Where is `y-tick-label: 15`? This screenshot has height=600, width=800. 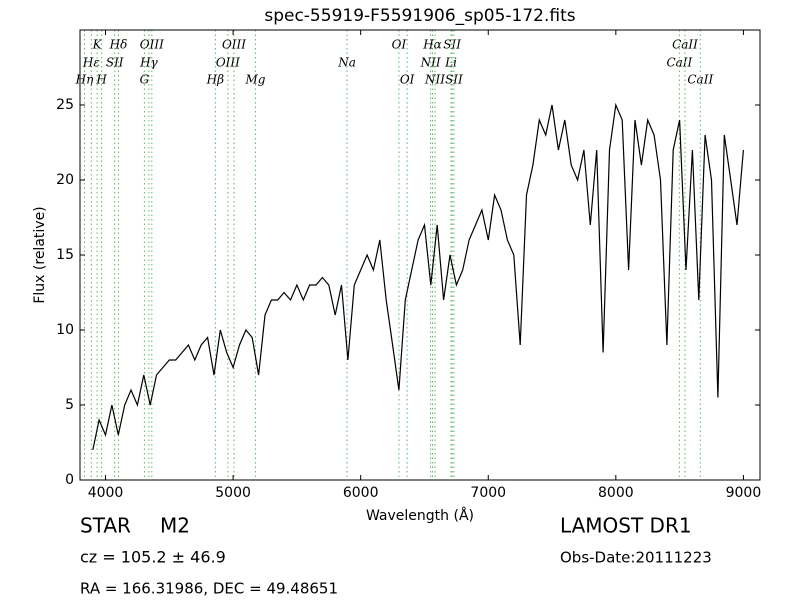 y-tick-label: 15 is located at coordinates (65, 255).